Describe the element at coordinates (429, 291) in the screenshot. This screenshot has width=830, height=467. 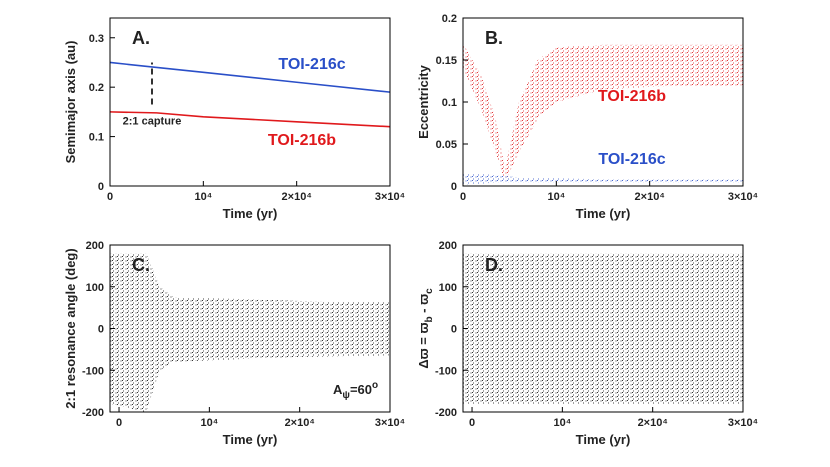
I see `y-label-part: c` at that location.